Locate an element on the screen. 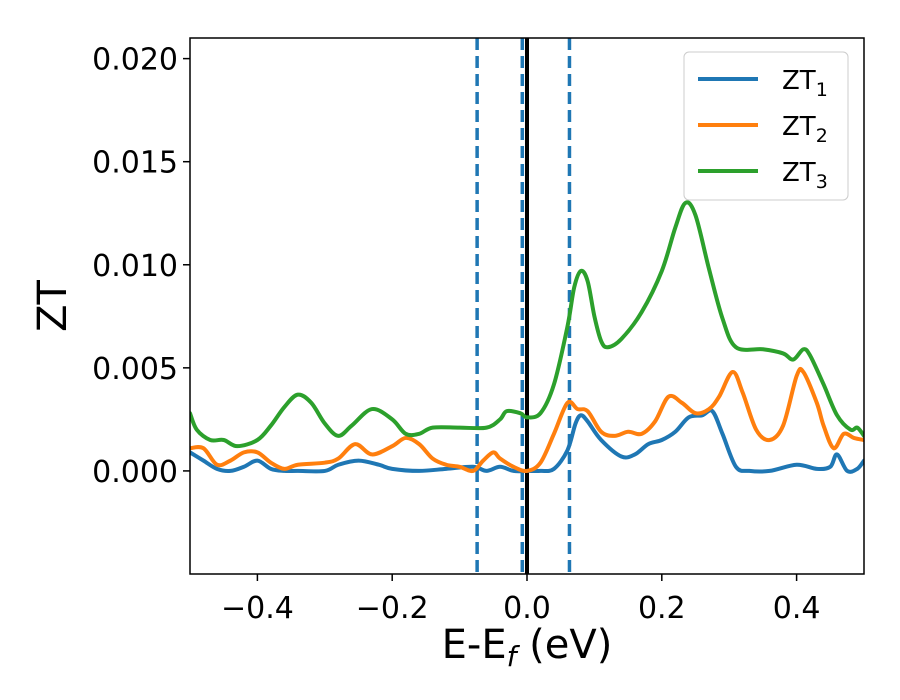  y-tick-label: 0.010 is located at coordinates (135, 266).